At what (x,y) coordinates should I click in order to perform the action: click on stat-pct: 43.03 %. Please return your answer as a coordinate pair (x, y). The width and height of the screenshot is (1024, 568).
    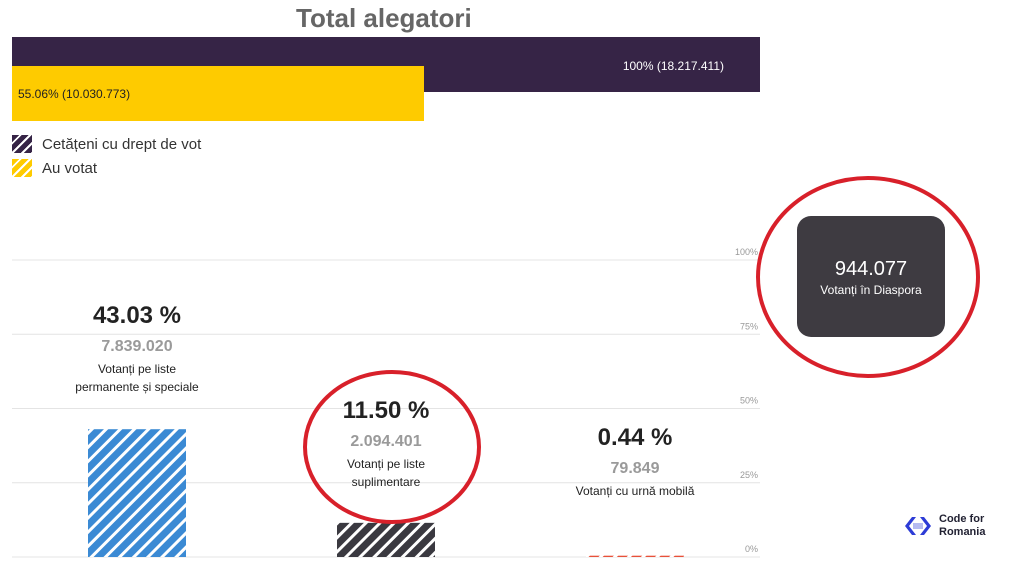
    Looking at the image, I should click on (137, 315).